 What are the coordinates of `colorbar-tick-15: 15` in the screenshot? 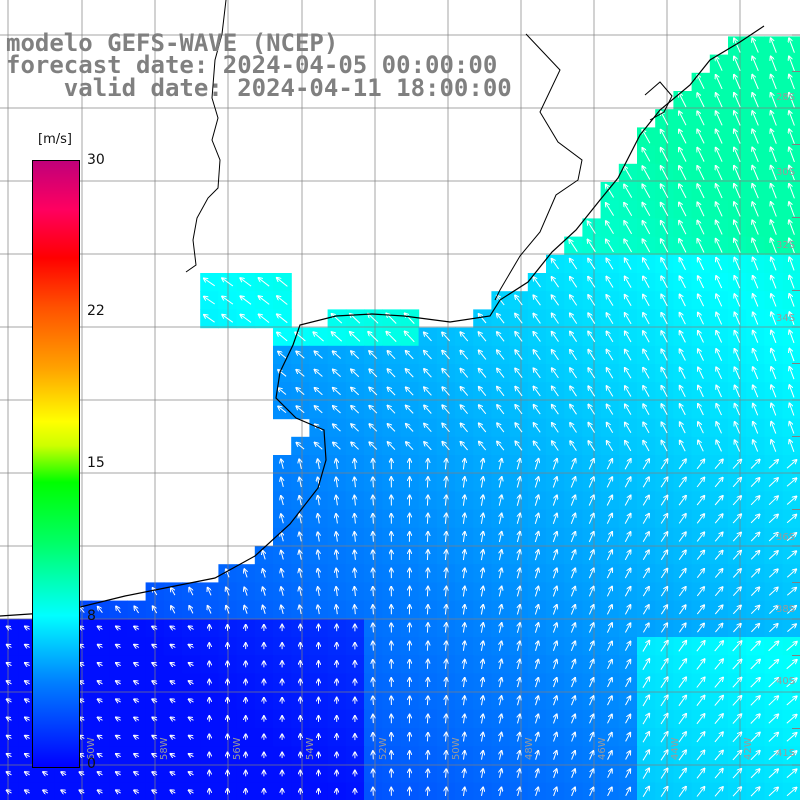 It's located at (96, 463).